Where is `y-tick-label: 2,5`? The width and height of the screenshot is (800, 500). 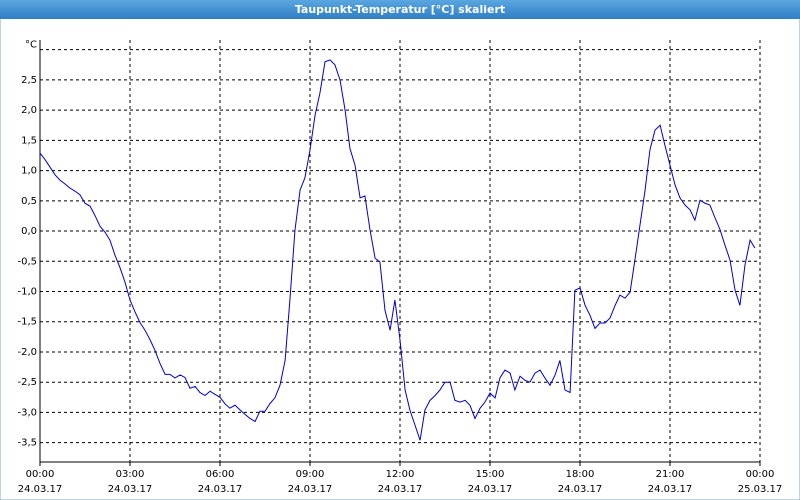
y-tick-label: 2,5 is located at coordinates (29, 80).